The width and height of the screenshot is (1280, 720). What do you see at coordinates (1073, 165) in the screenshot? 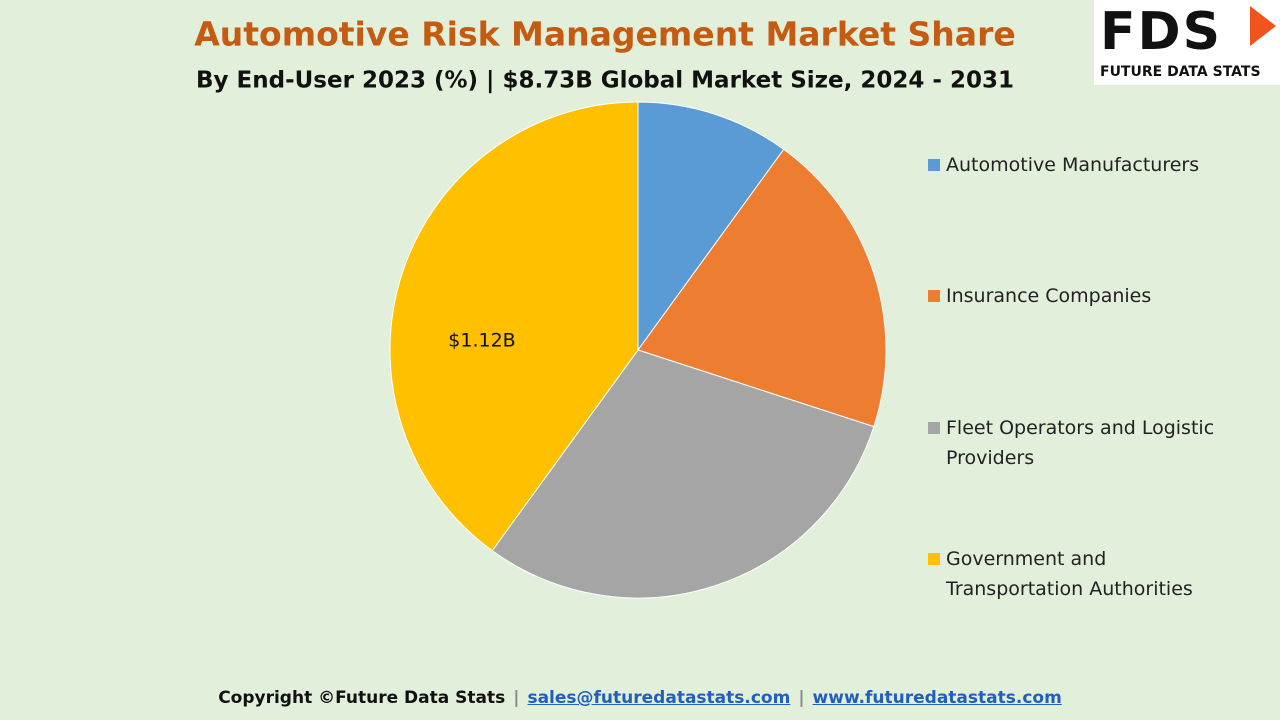
I see `legend-label: Automotive Manufacturers` at bounding box center [1073, 165].